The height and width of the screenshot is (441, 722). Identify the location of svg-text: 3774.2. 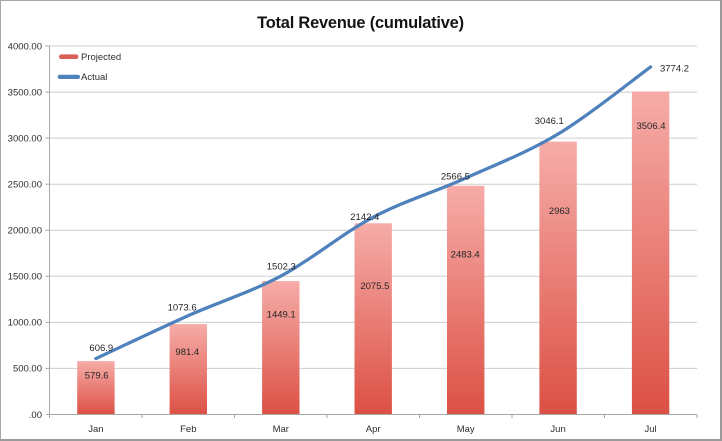
(674, 68).